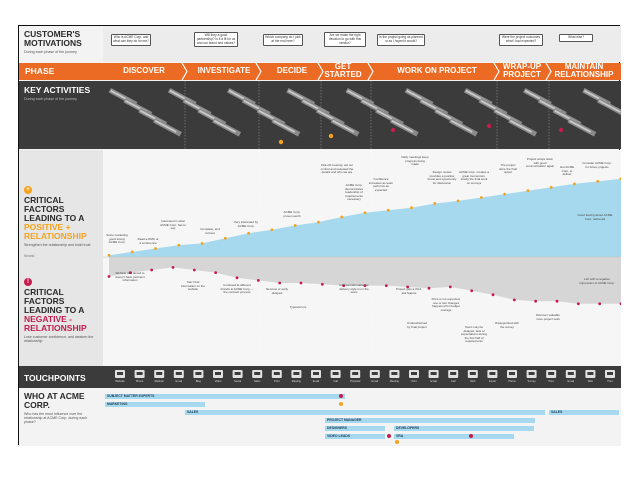 The image size is (638, 478). What do you see at coordinates (320, 71) in the screenshot?
I see `phase-band` at bounding box center [320, 71].